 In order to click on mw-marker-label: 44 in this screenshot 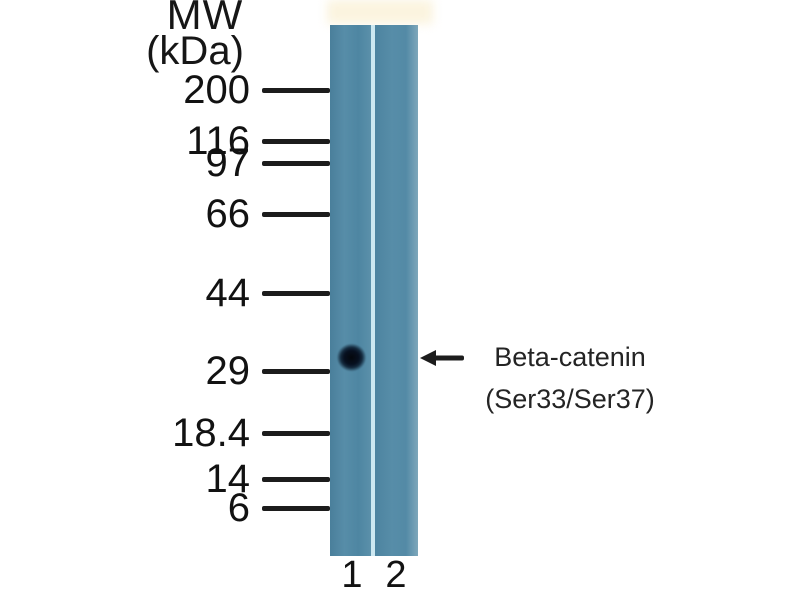, I will do `click(228, 293)`.